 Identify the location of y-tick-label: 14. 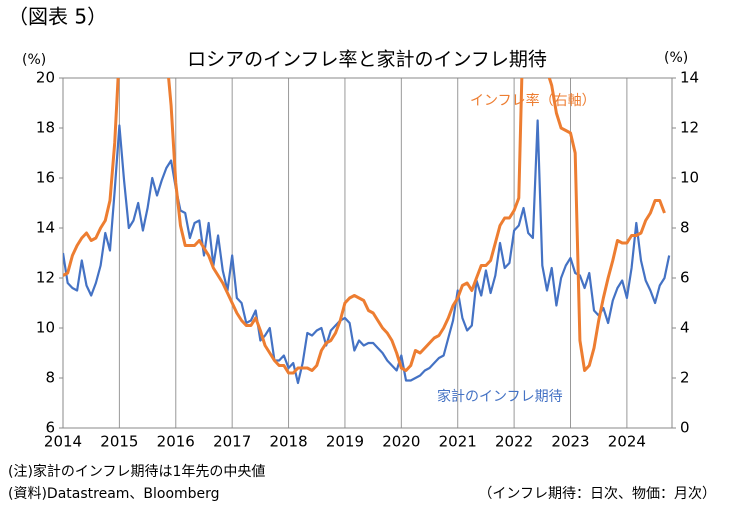
(45, 228).